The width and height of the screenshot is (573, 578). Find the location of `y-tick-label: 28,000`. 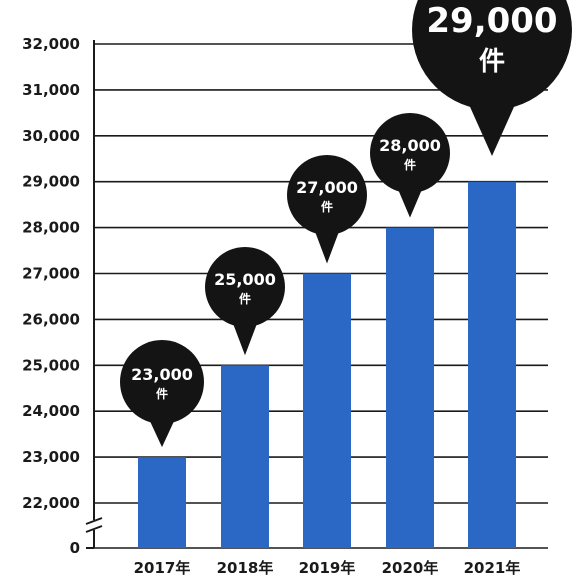

y-tick-label: 28,000 is located at coordinates (51, 228).